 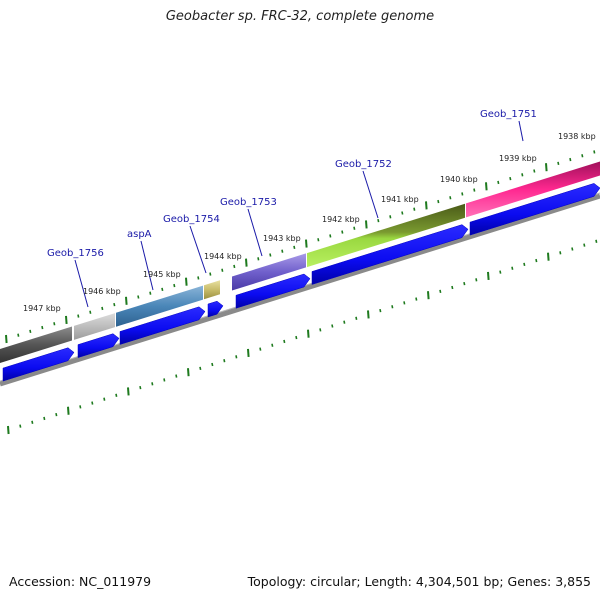 I want to click on ruler-label: 1945 kbp, so click(x=162, y=274).